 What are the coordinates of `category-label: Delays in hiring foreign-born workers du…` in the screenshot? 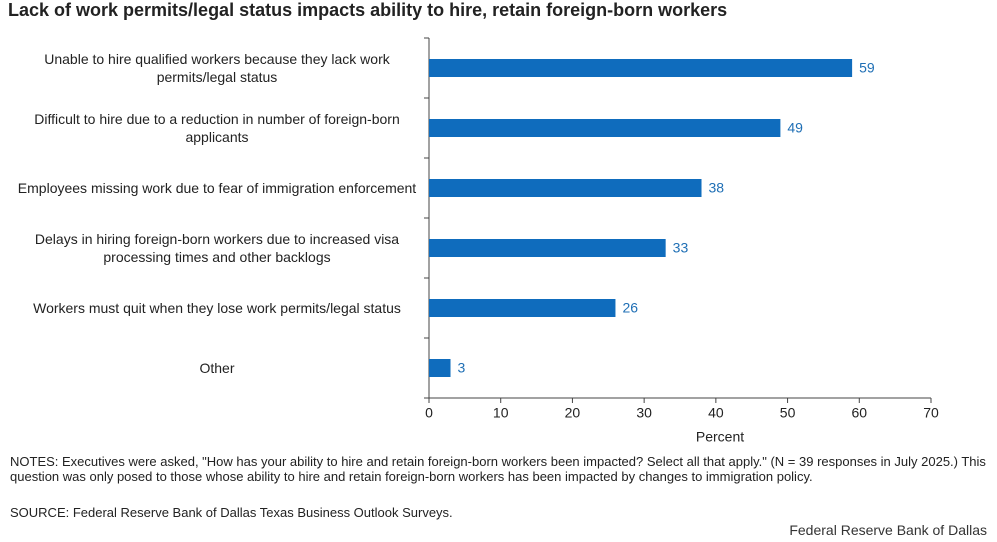 It's located at (217, 248).